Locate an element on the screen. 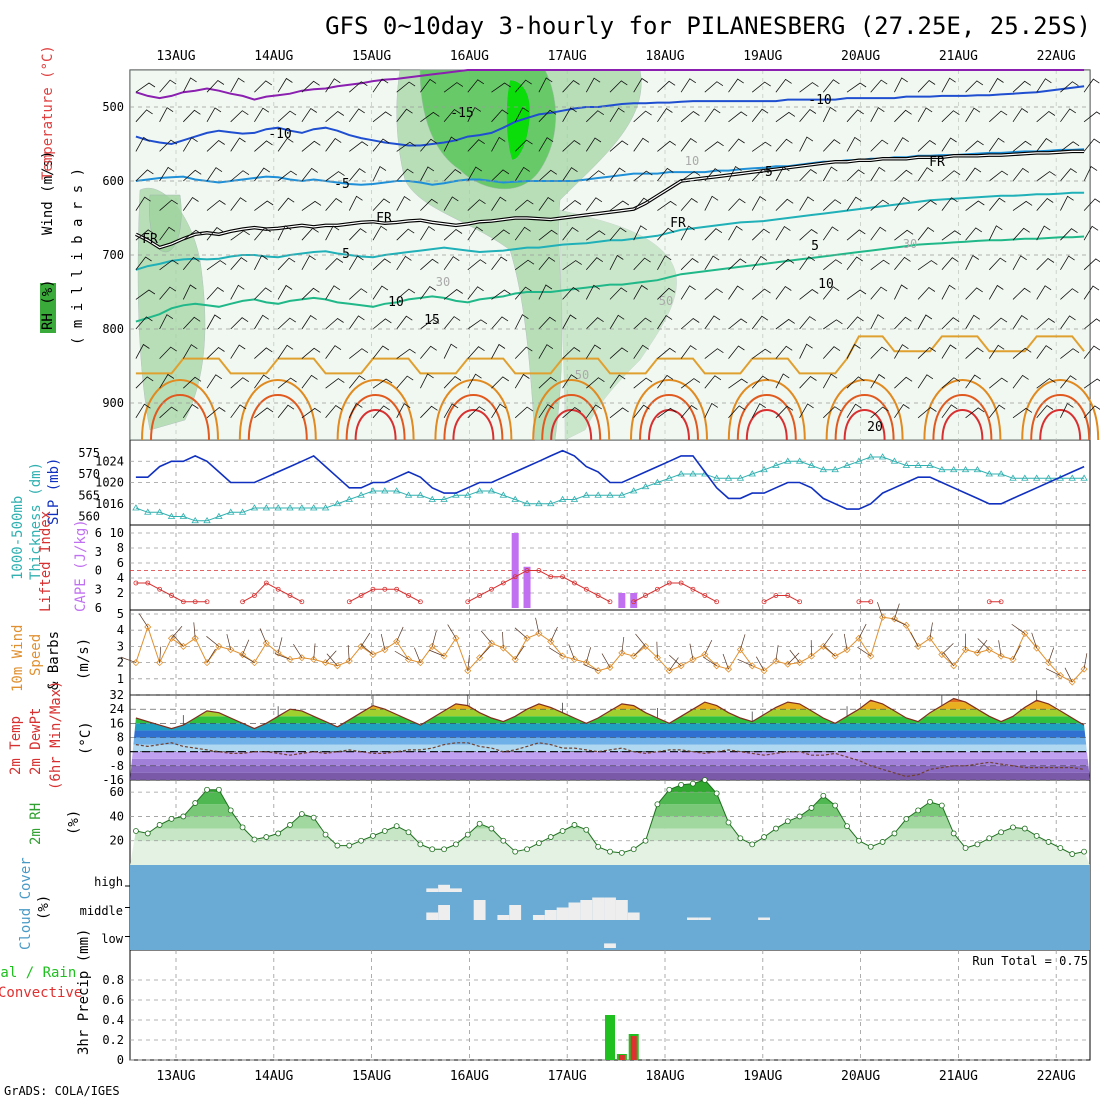 This screenshot has width=1100, height=1104. cloud-low-label: low is located at coordinates (112, 939).